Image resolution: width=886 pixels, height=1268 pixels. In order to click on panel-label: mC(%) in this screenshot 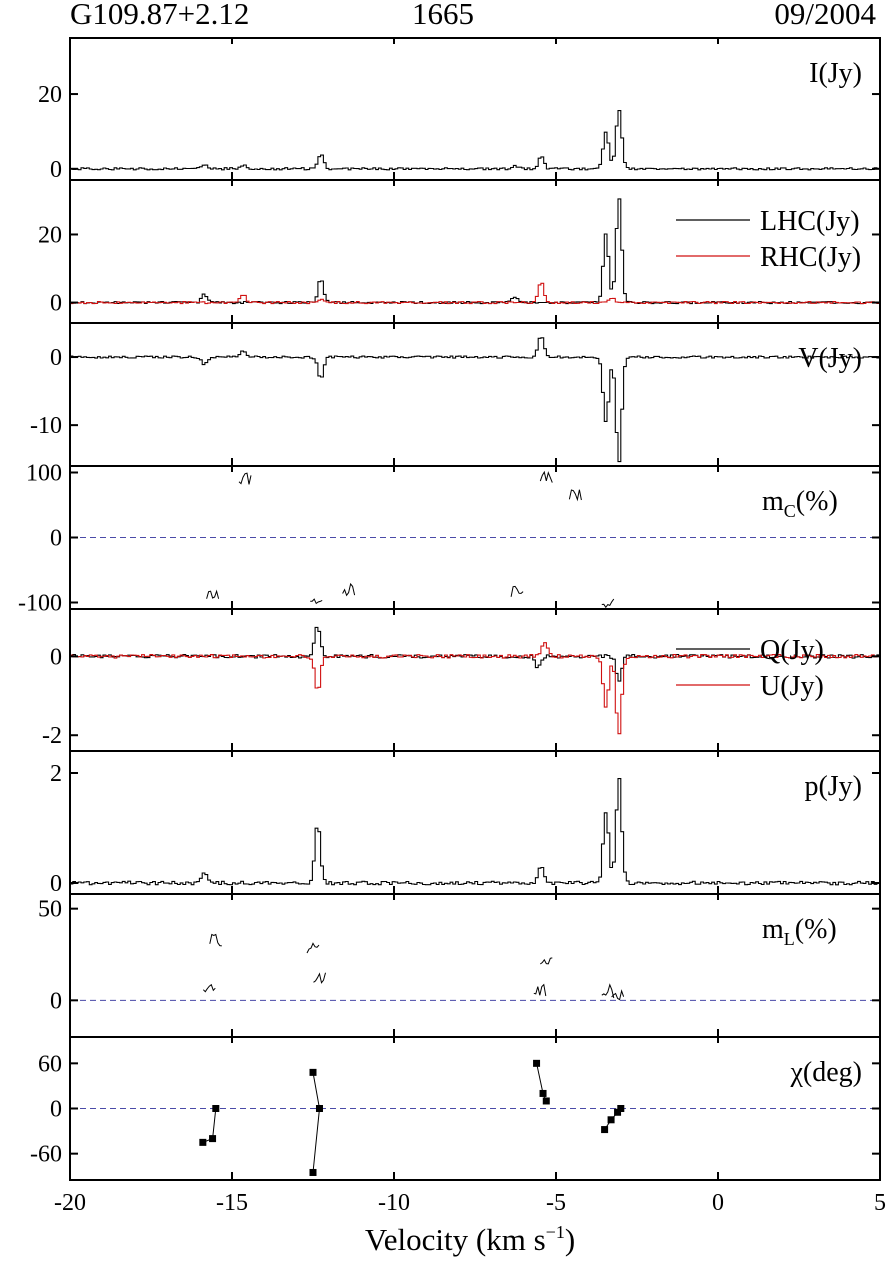, I will do `click(800, 503)`.